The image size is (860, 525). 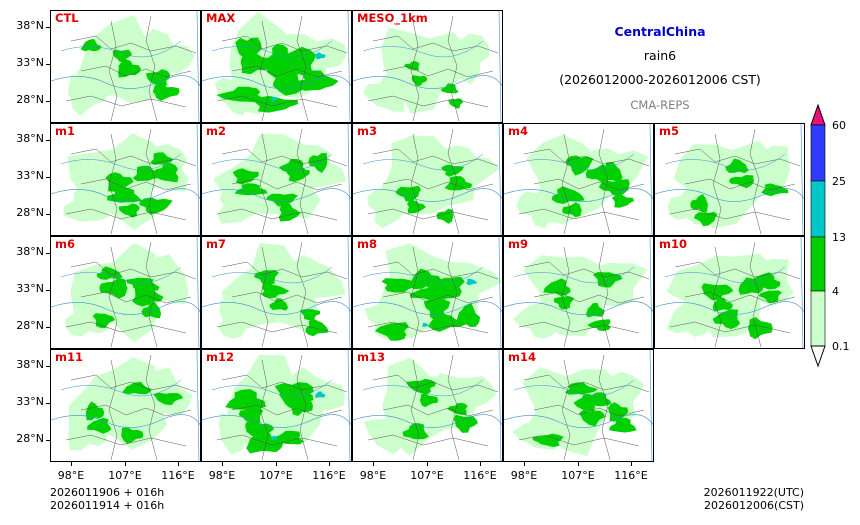 I want to click on latitude-label: 28°N, so click(x=30, y=99).